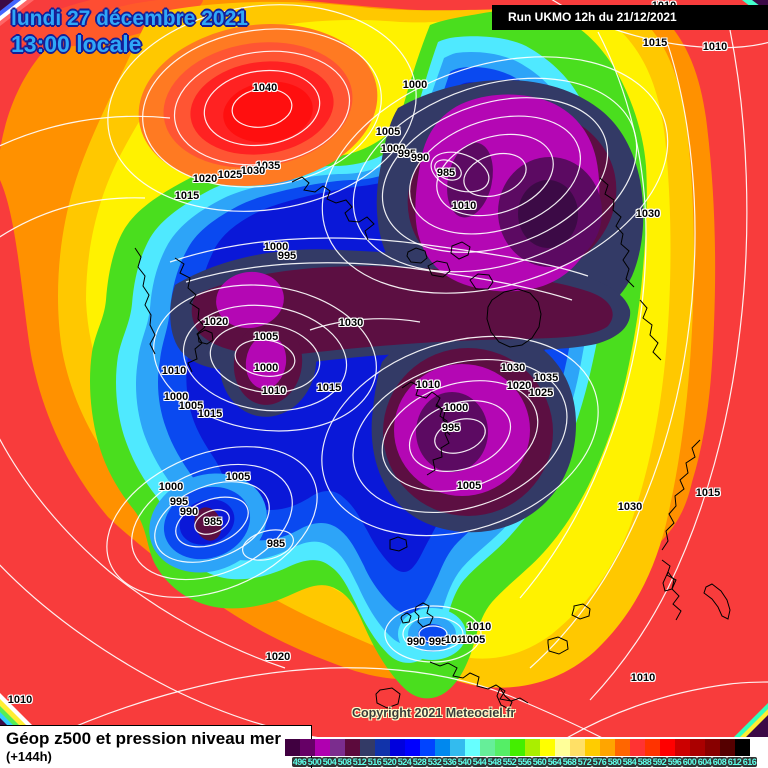 This screenshot has height=768, width=768. I want to click on scale-value: 528, so click(419, 762).